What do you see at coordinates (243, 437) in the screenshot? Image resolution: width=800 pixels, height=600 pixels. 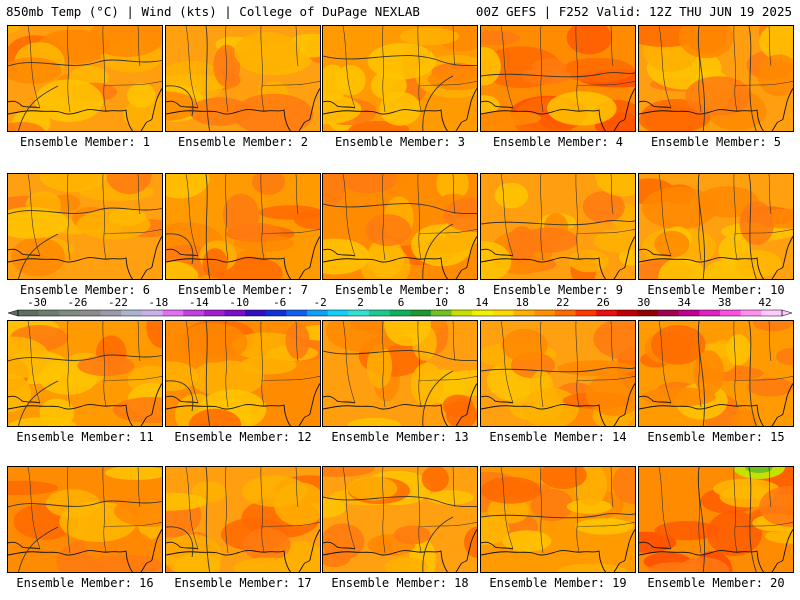 I see `member-caption: Ensemble Member: 12` at bounding box center [243, 437].